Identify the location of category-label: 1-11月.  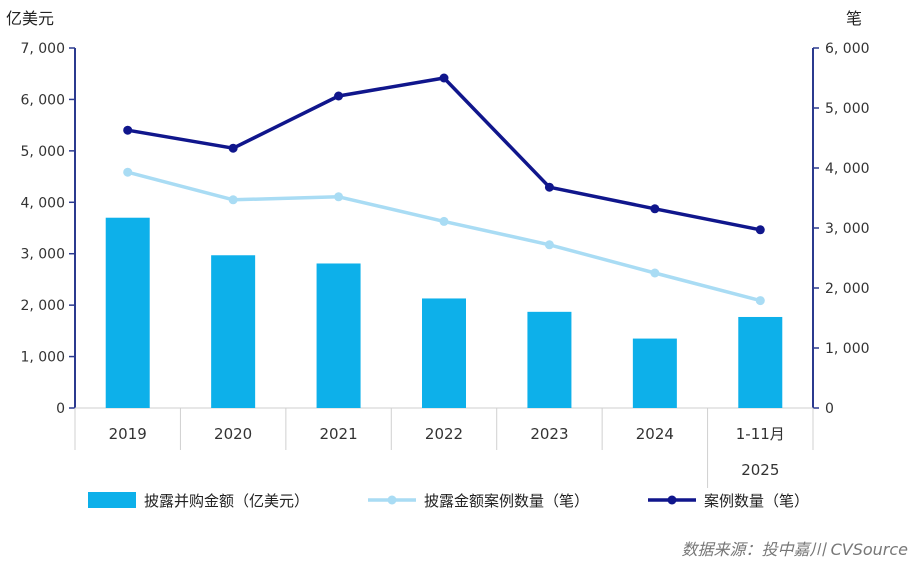
(760, 434).